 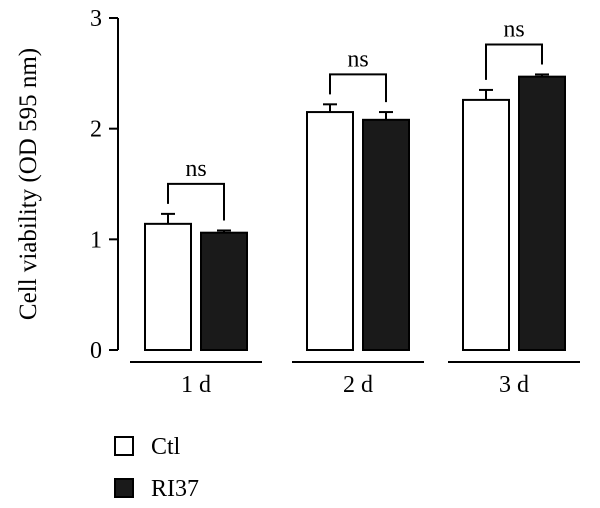 What do you see at coordinates (358, 385) in the screenshot?
I see `x-category-label: 2 d` at bounding box center [358, 385].